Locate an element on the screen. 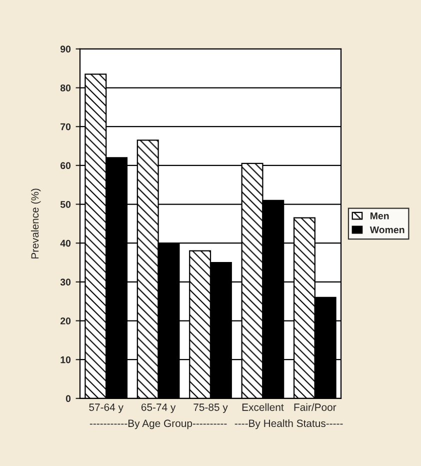 The width and height of the screenshot is (421, 466). legend-label: Men is located at coordinates (379, 216).